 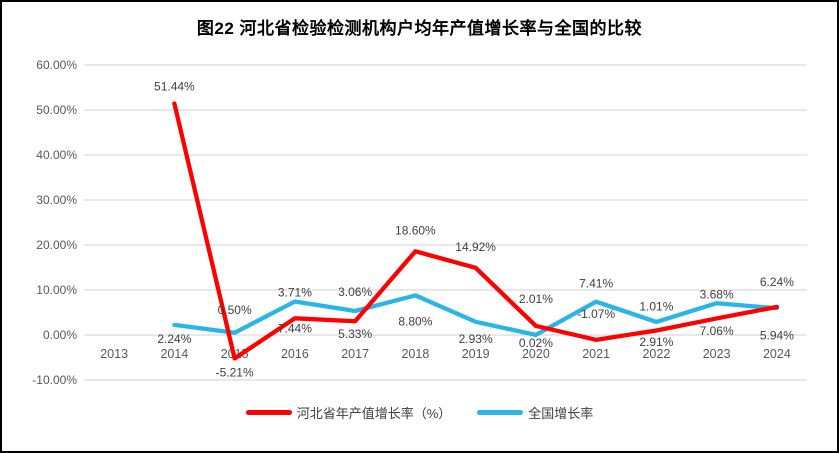 What do you see at coordinates (174, 339) in the screenshot?
I see `national-data-label: 2.24%` at bounding box center [174, 339].